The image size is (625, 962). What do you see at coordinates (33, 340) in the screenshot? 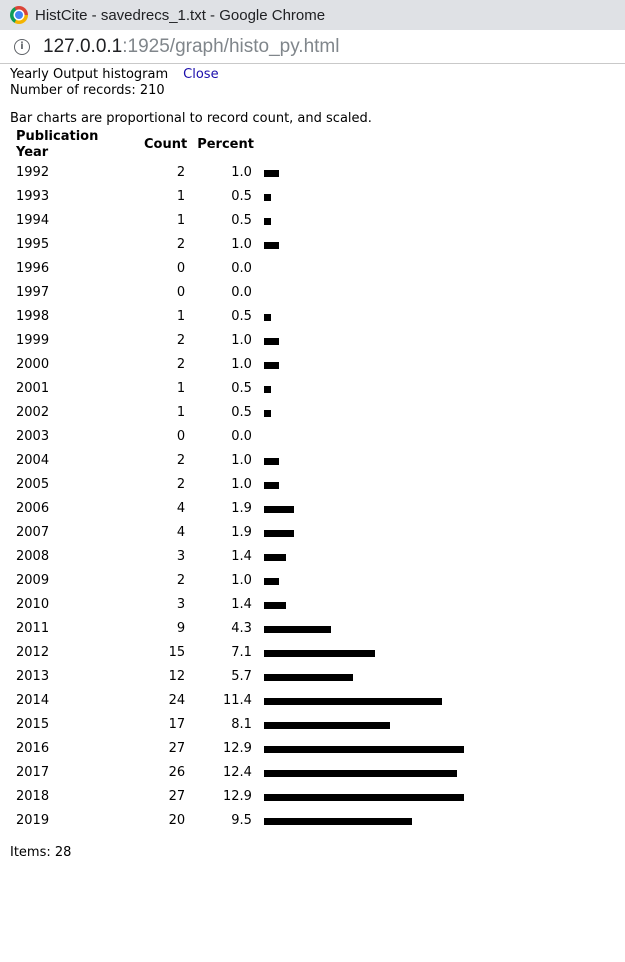
I see `year-cell: 1999` at bounding box center [33, 340].